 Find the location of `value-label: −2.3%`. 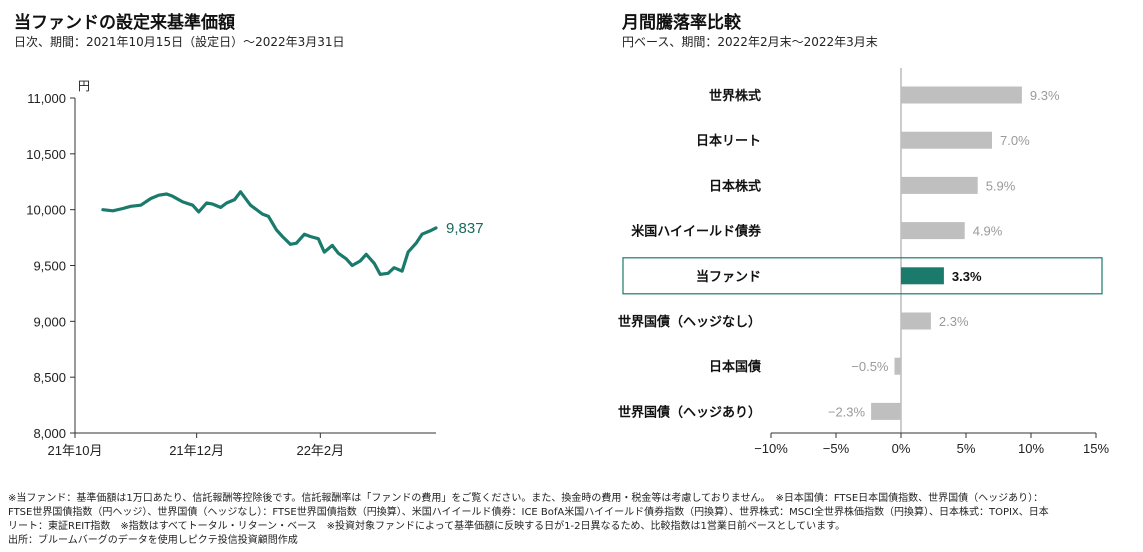

value-label: −2.3% is located at coordinates (847, 411).